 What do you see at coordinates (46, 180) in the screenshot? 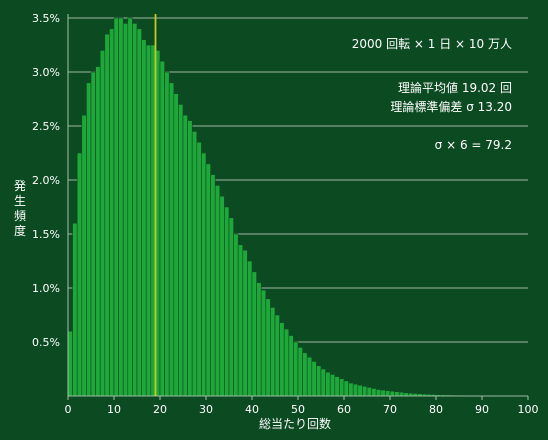
I see `y-tick-label-3: 2.0%` at bounding box center [46, 180].